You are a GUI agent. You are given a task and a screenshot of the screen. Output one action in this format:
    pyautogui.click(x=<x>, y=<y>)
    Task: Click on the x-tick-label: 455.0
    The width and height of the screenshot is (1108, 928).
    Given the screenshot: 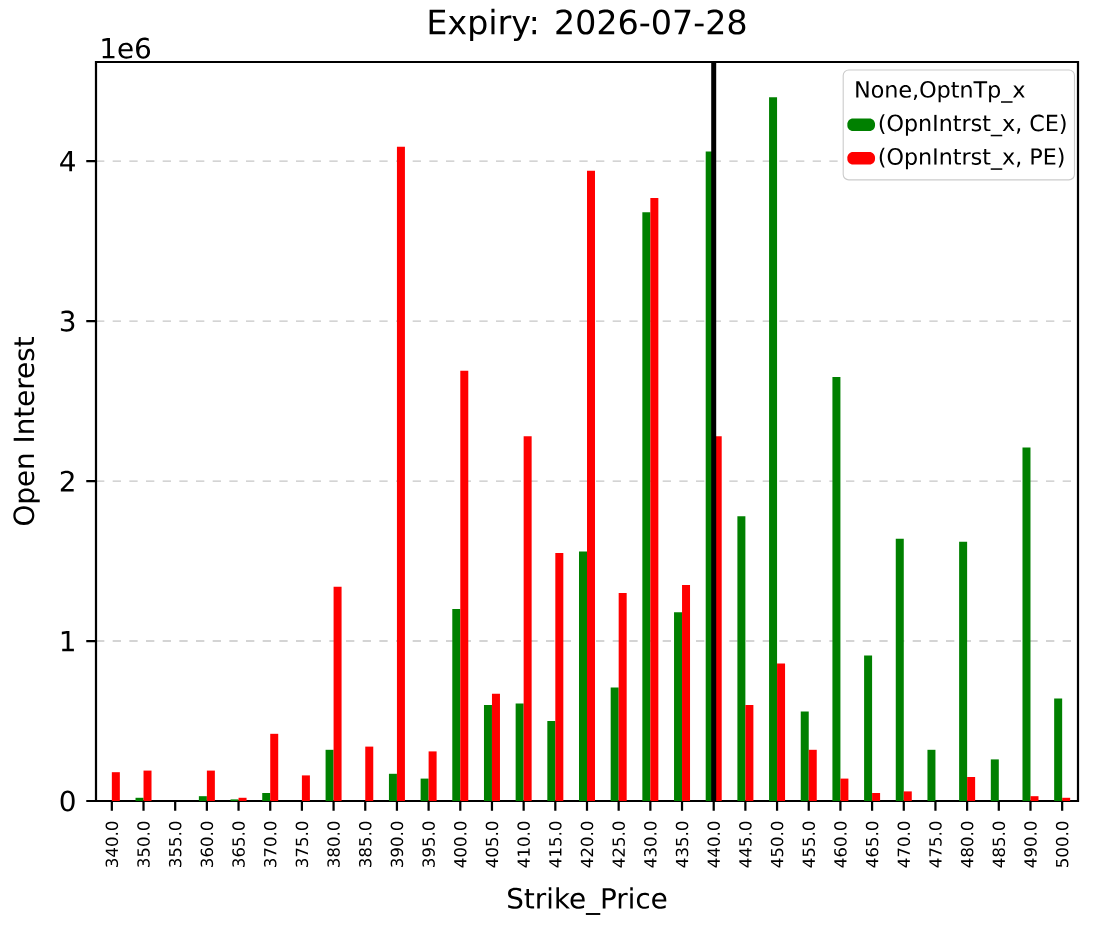 What is the action you would take?
    pyautogui.click(x=809, y=844)
    